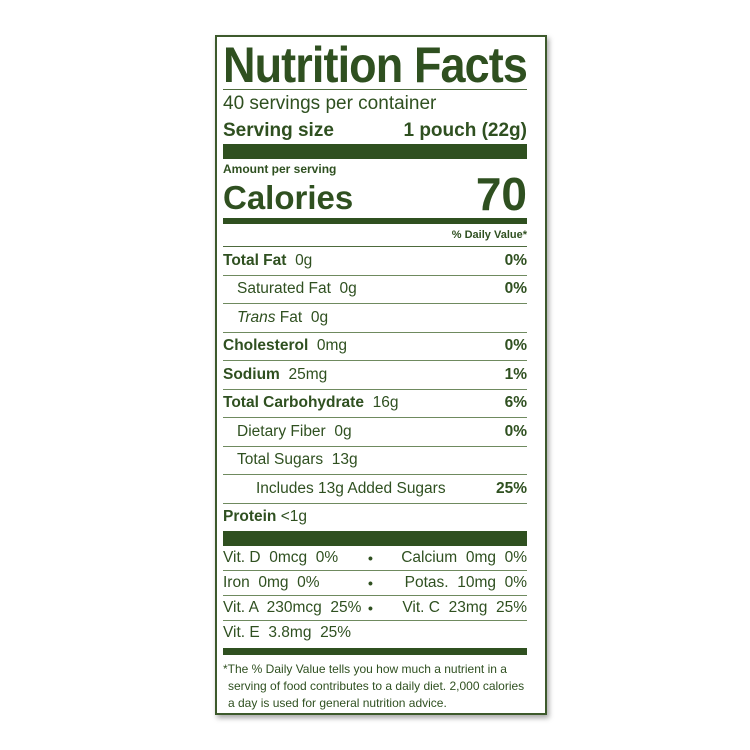  Describe the element at coordinates (375, 375) in the screenshot. I see `nutrient-row-sodium: Sodium 25mg 1%` at that location.